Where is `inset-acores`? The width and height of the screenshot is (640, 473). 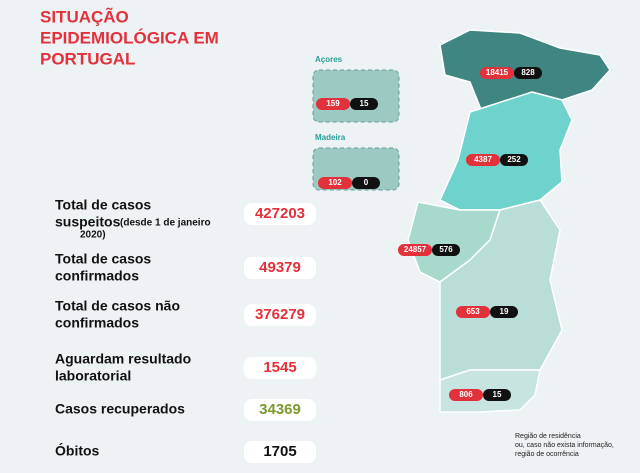 inset-acores is located at coordinates (356, 96).